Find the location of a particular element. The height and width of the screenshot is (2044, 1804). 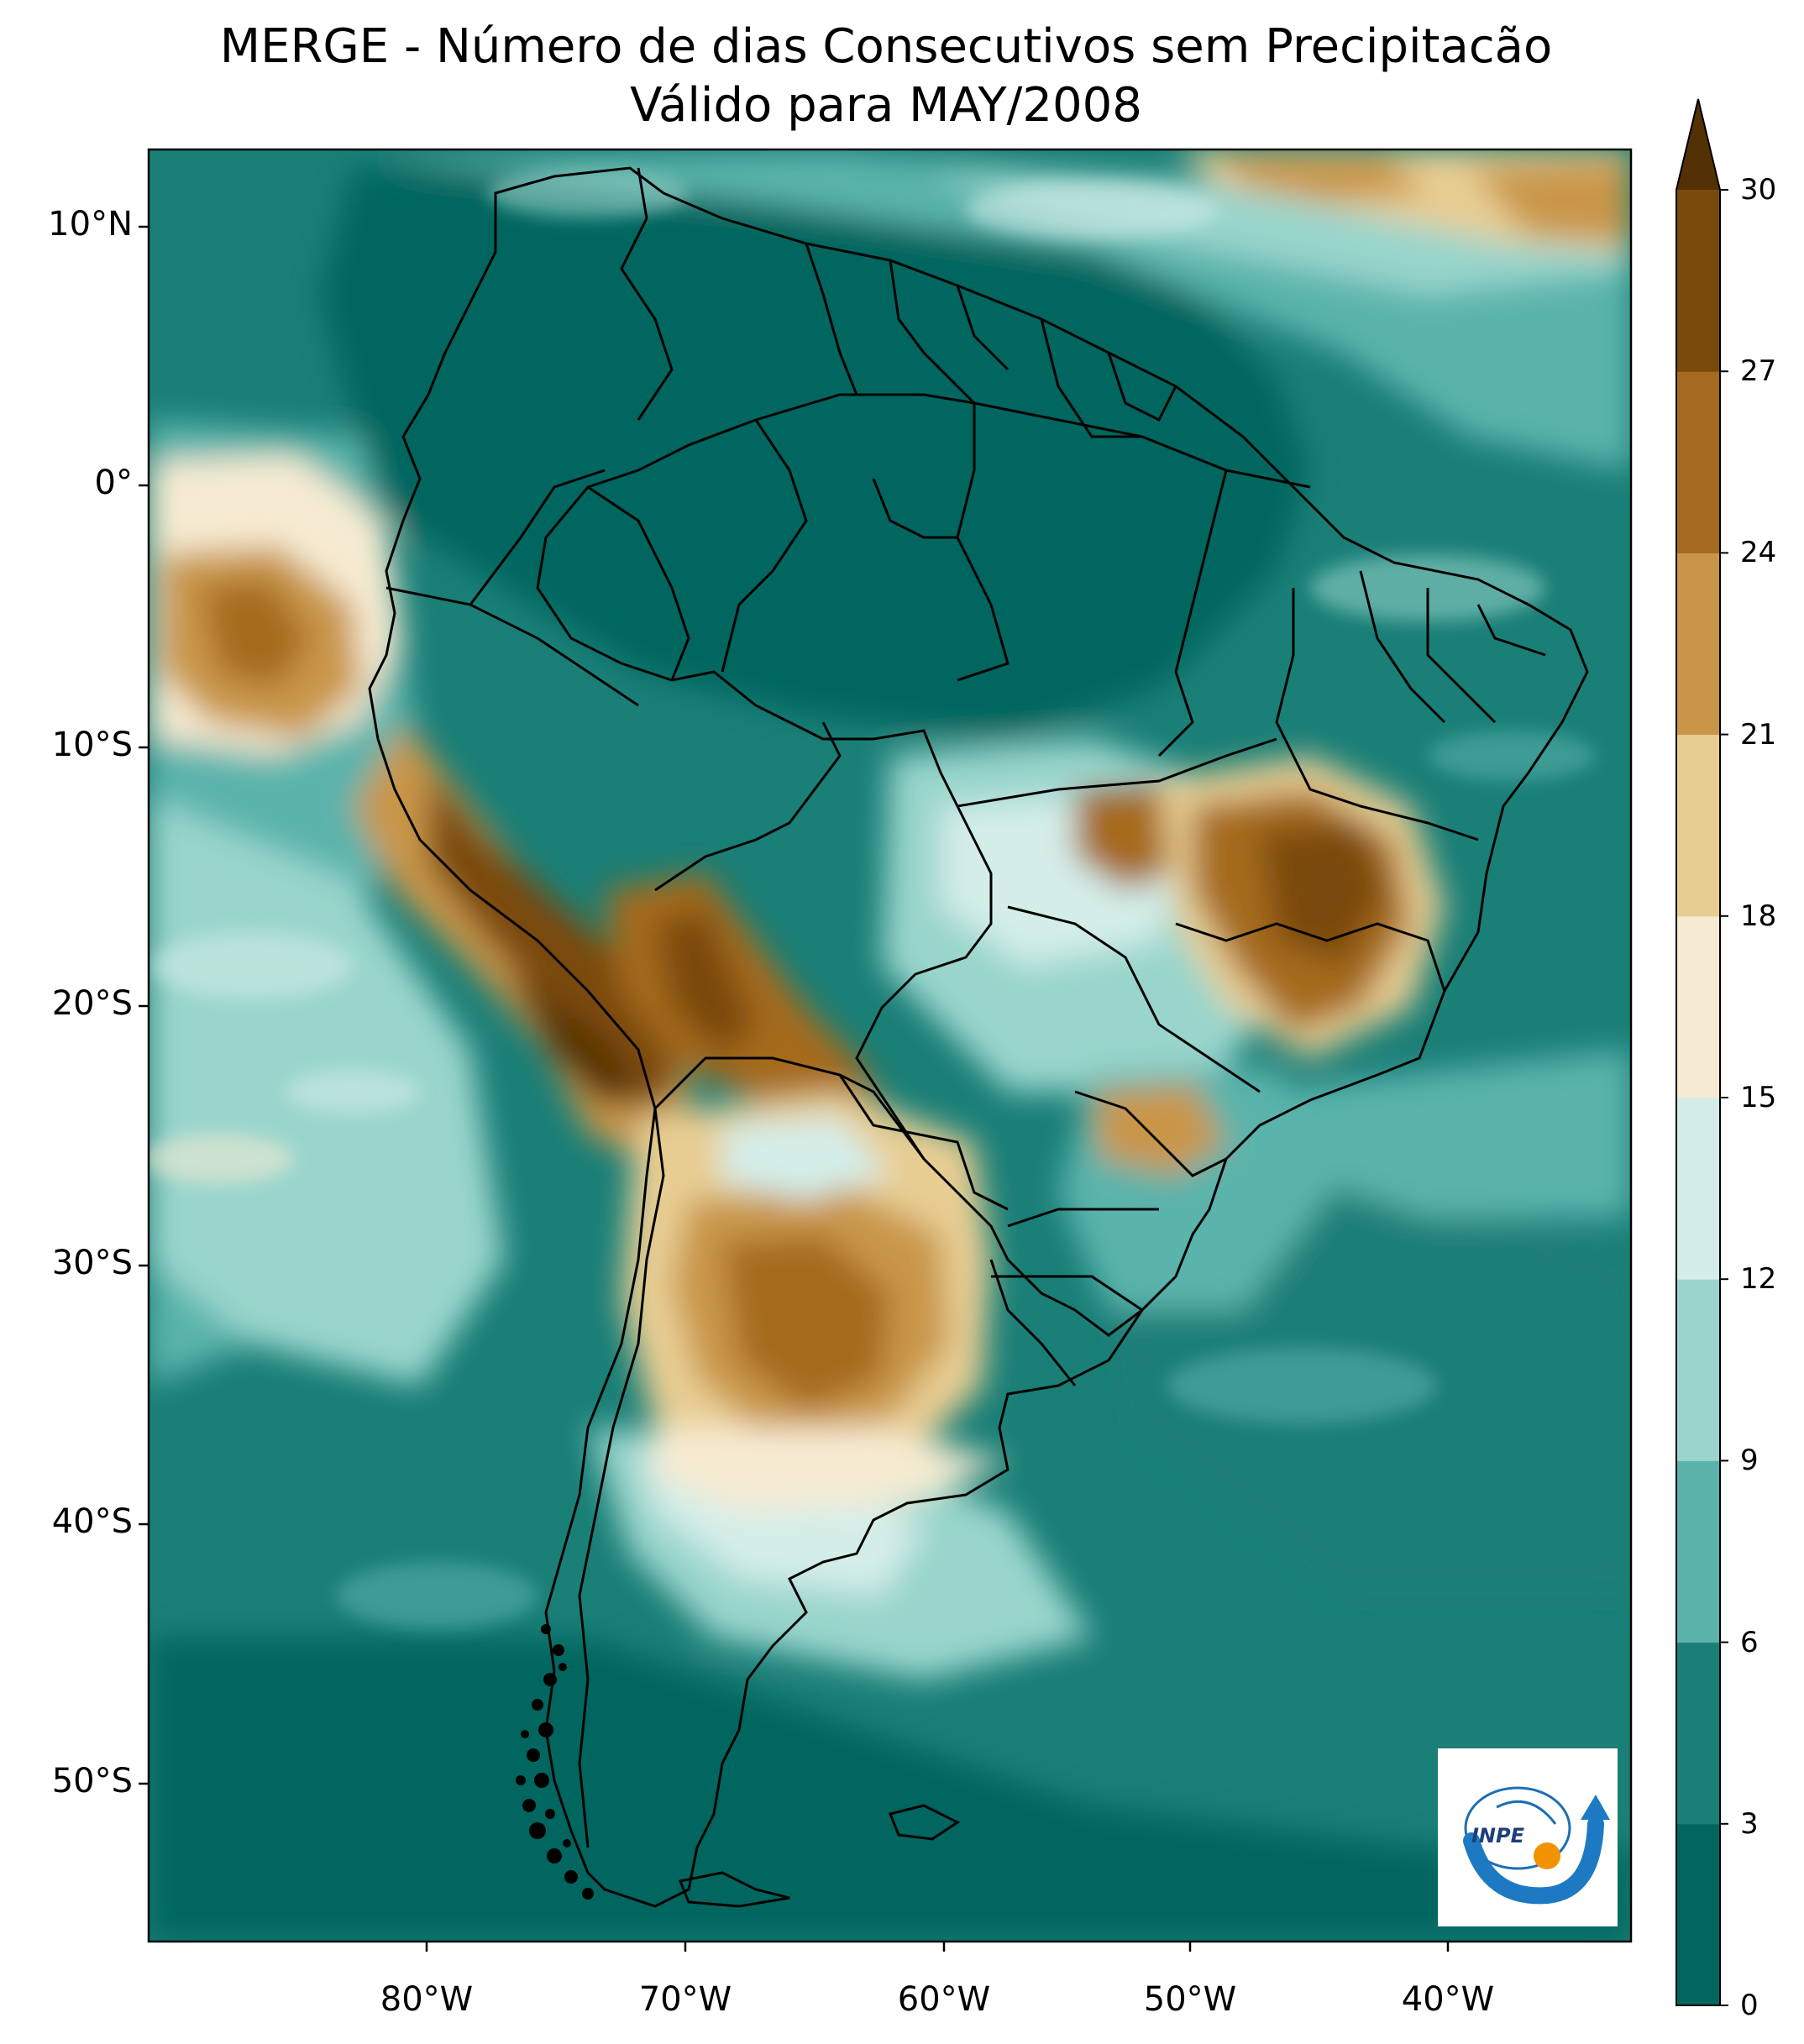

colorbar-tick-label: 9 is located at coordinates (1749, 1461).